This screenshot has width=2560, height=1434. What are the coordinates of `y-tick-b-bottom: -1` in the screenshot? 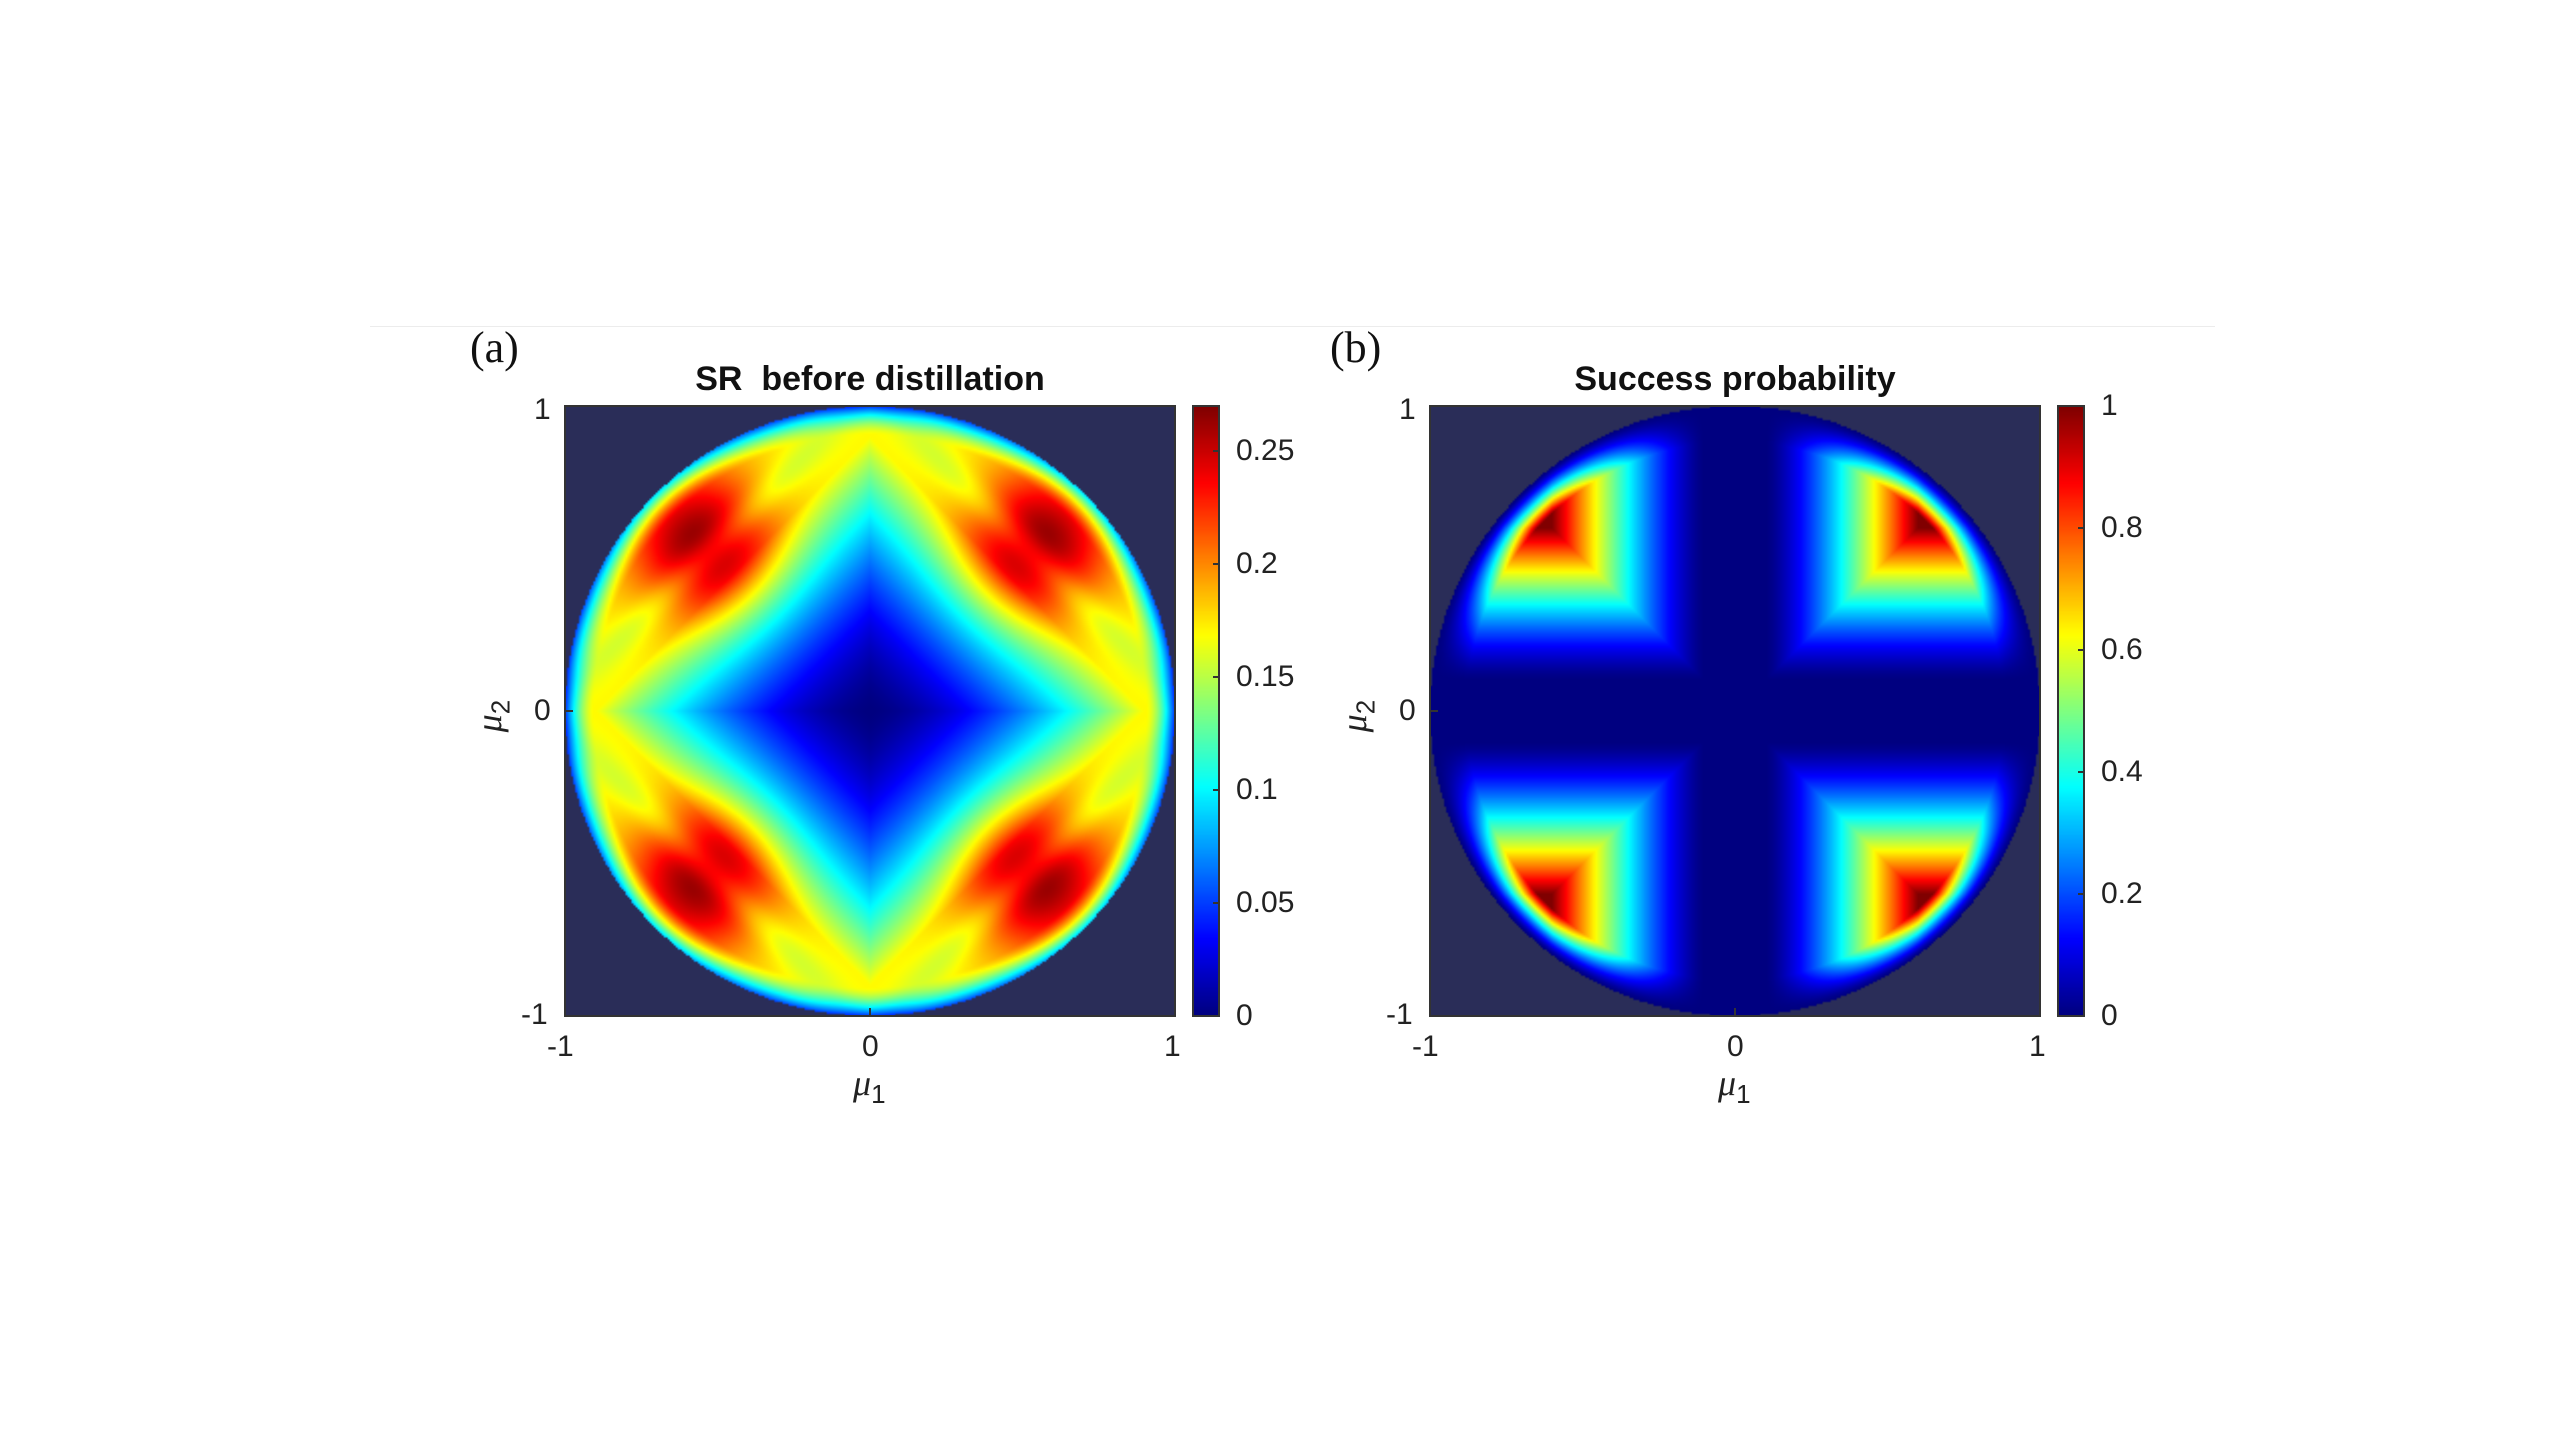 It's located at (1399, 1014).